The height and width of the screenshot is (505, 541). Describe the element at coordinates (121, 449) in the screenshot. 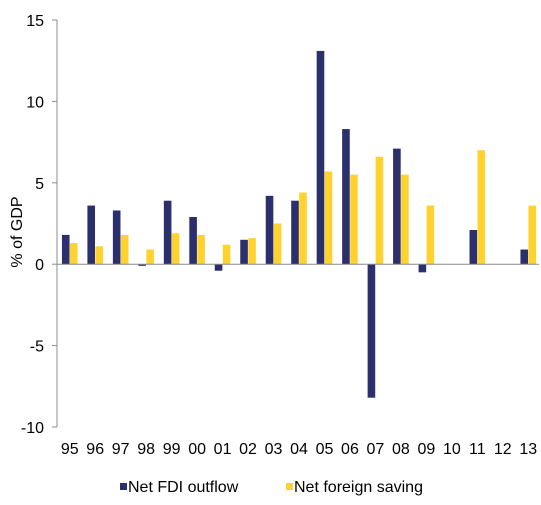

I see `x-tick-label: 97` at that location.